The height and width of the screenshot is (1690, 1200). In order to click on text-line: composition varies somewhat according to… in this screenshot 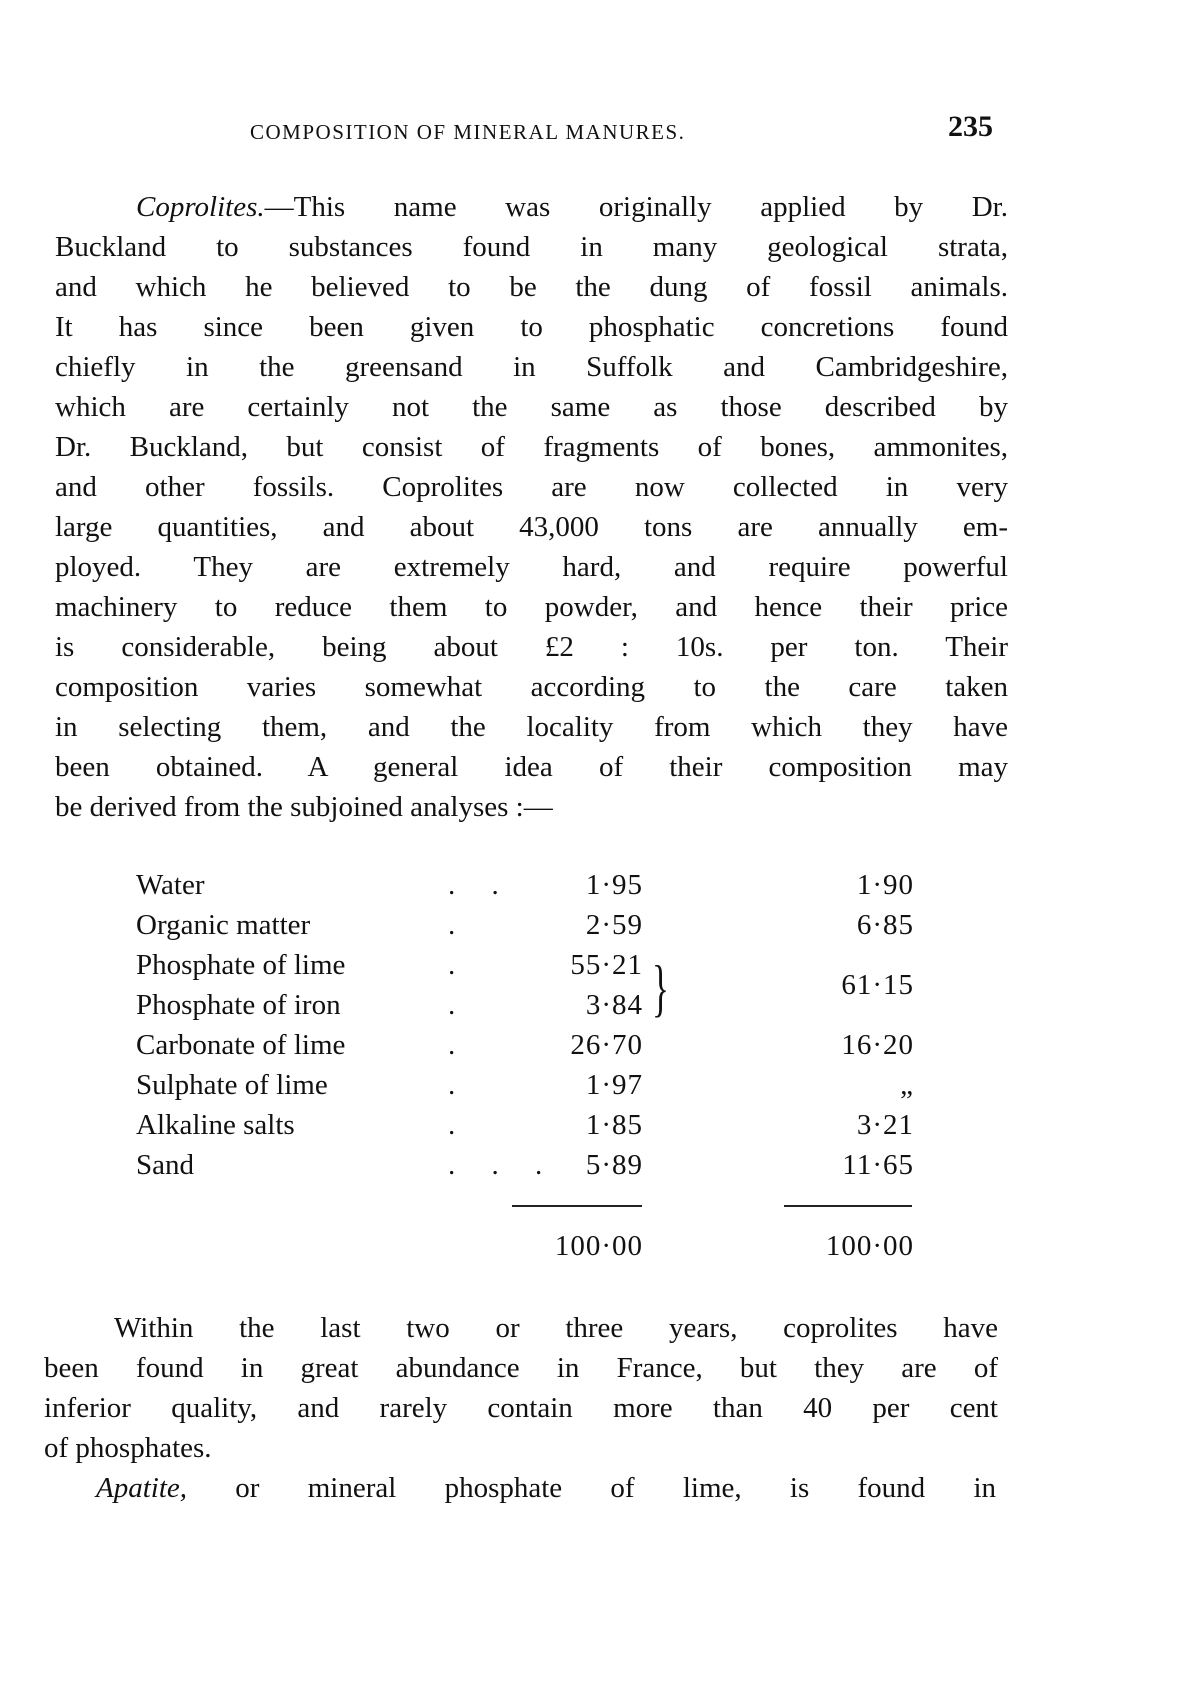, I will do `click(531, 687)`.